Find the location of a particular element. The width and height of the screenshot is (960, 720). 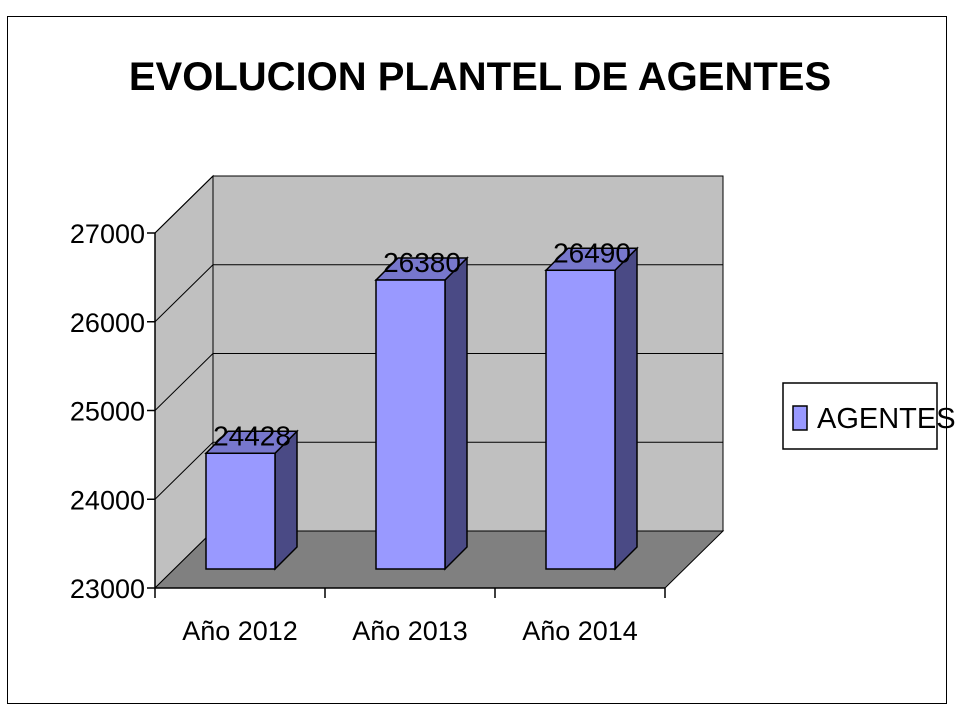

y-tick-label: 23000 is located at coordinates (107, 589).